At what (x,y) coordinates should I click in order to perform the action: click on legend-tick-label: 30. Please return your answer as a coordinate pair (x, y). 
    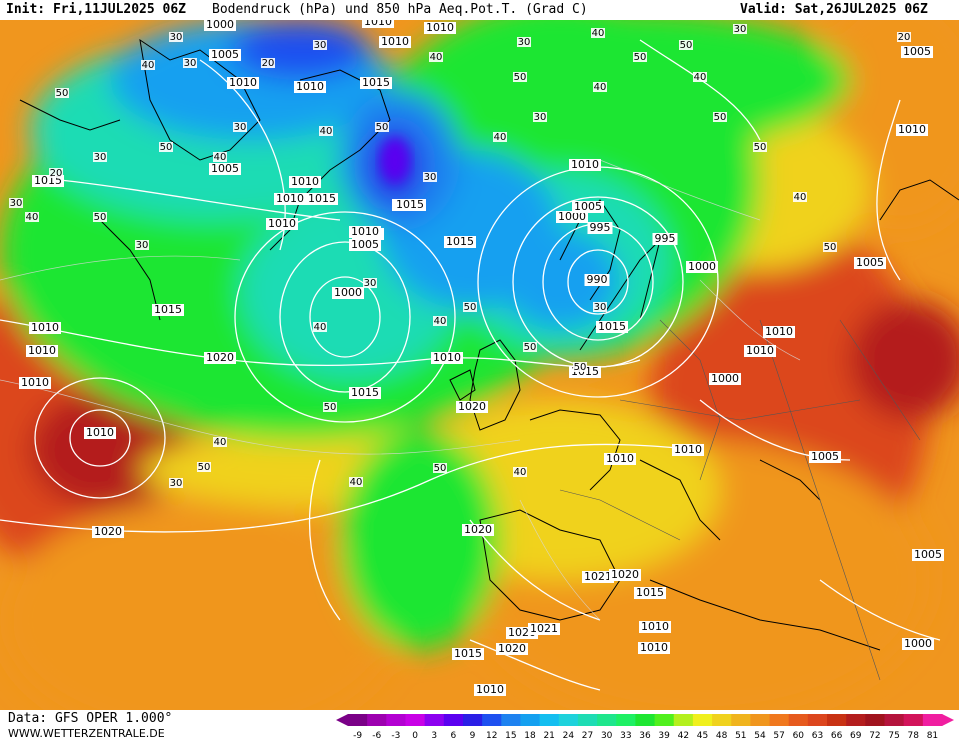
    Looking at the image, I should click on (607, 736).